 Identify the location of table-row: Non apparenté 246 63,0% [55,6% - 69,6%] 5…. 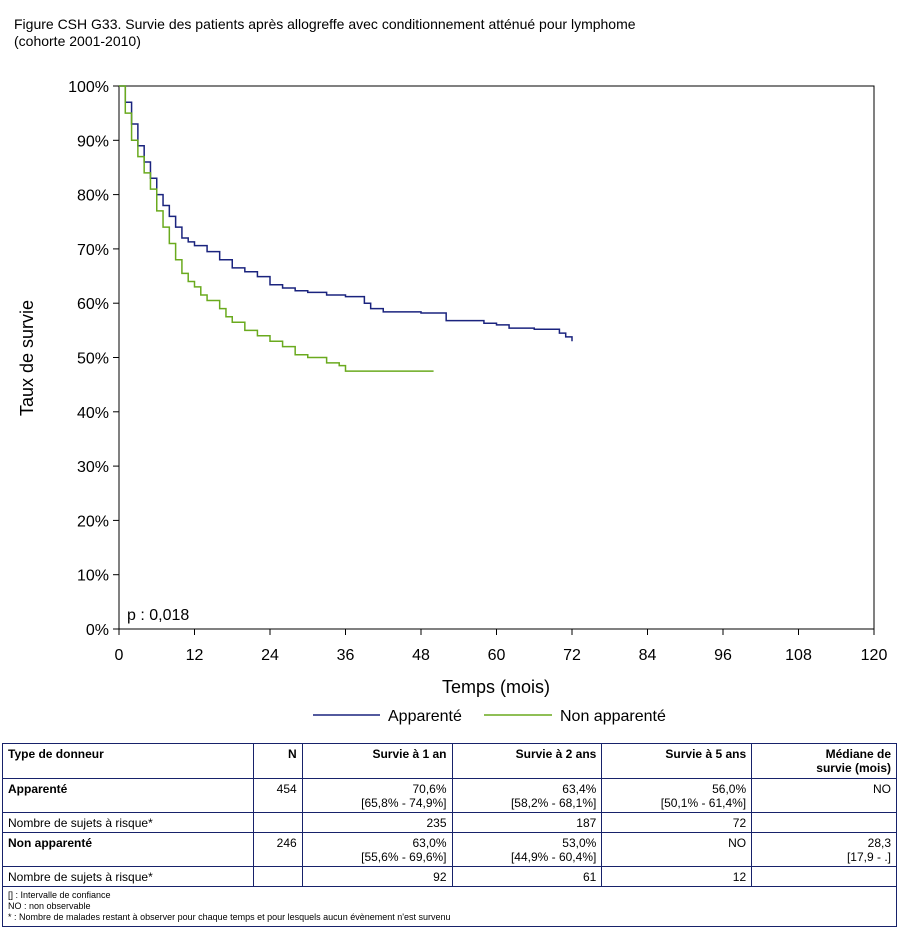
(449, 849).